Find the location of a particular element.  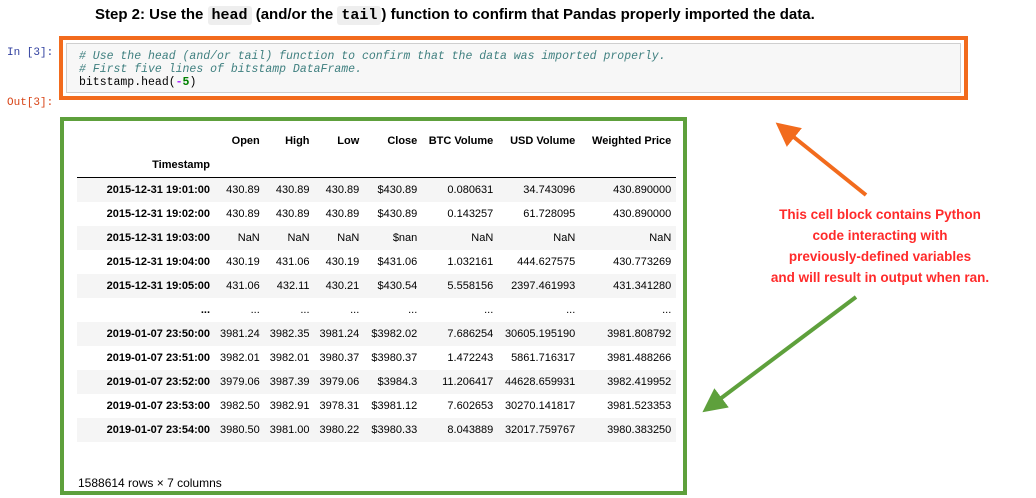

table-cell: $430.54 is located at coordinates (397, 286).